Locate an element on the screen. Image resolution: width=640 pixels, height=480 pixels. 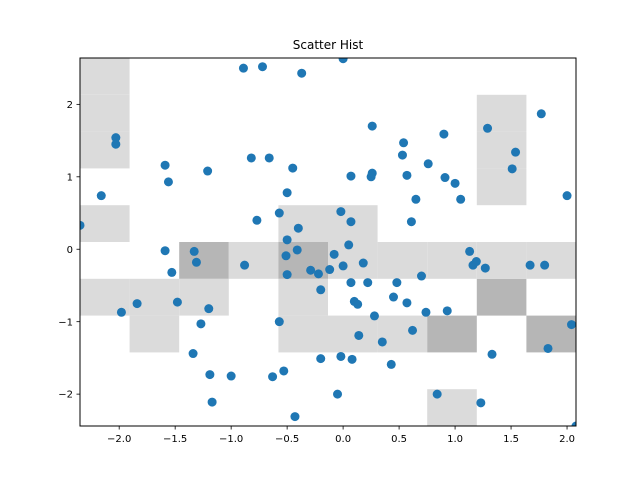
x-tick-label: 1.5 is located at coordinates (511, 439).